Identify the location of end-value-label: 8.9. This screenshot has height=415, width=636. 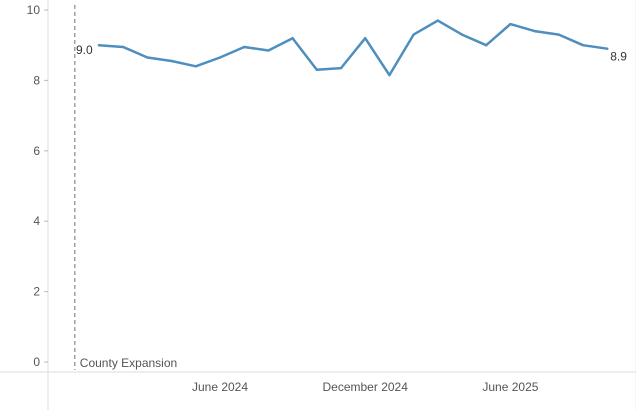
(618, 57).